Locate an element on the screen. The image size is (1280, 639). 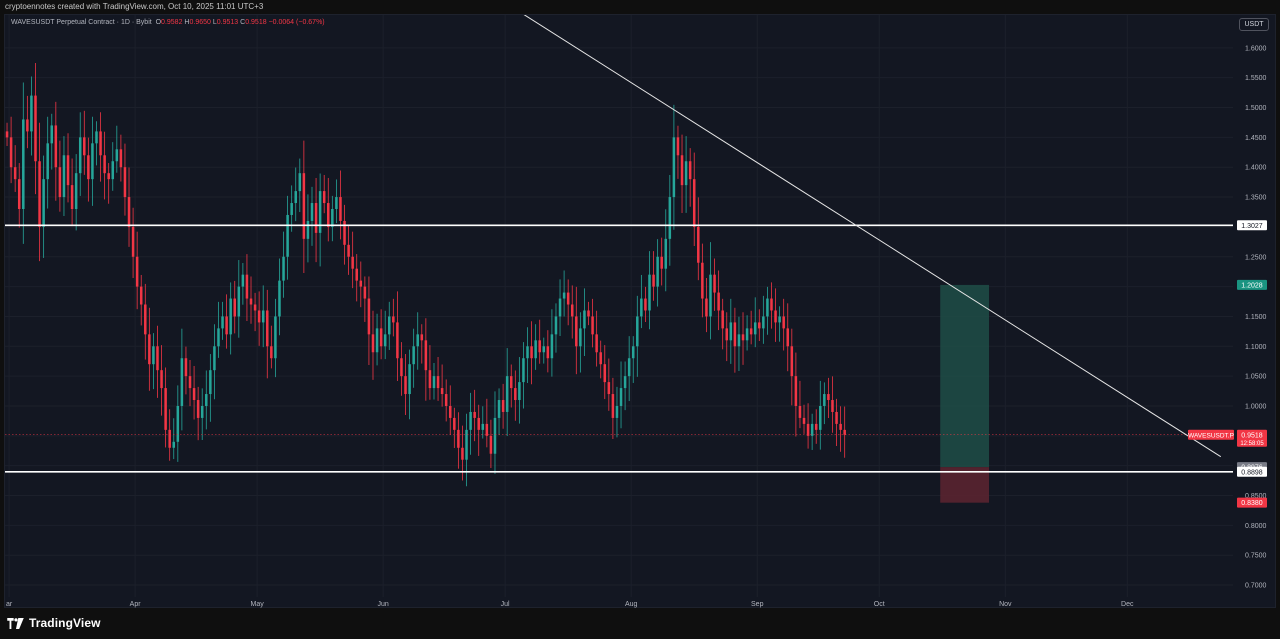
tradingview-logo: TradingView is located at coordinates (54, 623).